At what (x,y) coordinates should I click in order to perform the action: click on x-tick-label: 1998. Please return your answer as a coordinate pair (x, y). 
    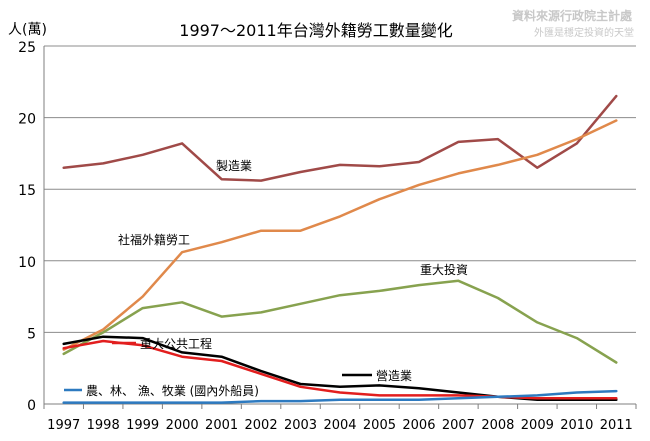
    Looking at the image, I should click on (103, 425).